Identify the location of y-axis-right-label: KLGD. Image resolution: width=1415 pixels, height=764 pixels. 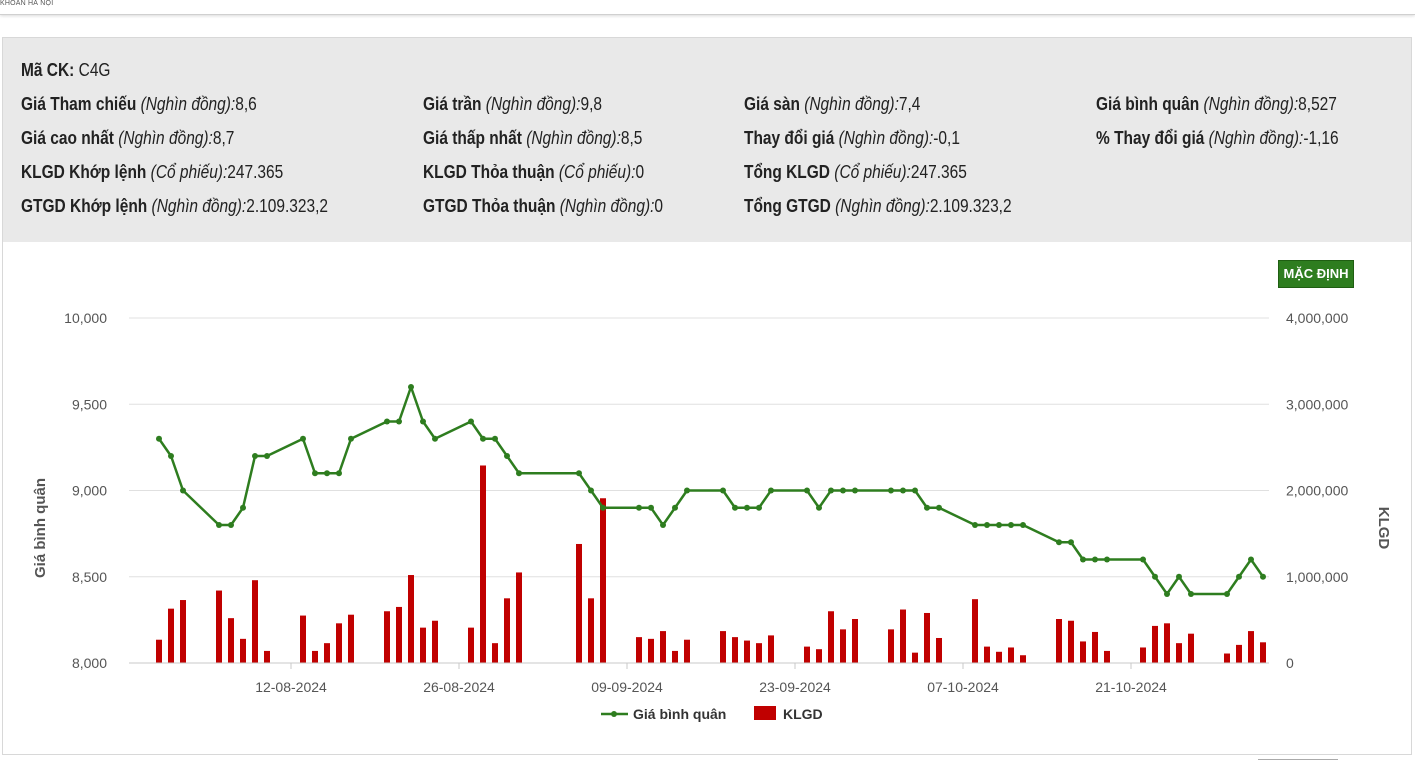
(1383, 528).